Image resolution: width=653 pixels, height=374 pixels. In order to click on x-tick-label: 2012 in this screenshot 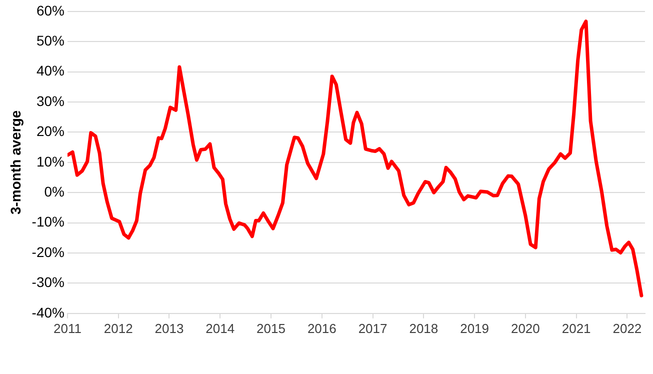, I will do `click(118, 328)`.